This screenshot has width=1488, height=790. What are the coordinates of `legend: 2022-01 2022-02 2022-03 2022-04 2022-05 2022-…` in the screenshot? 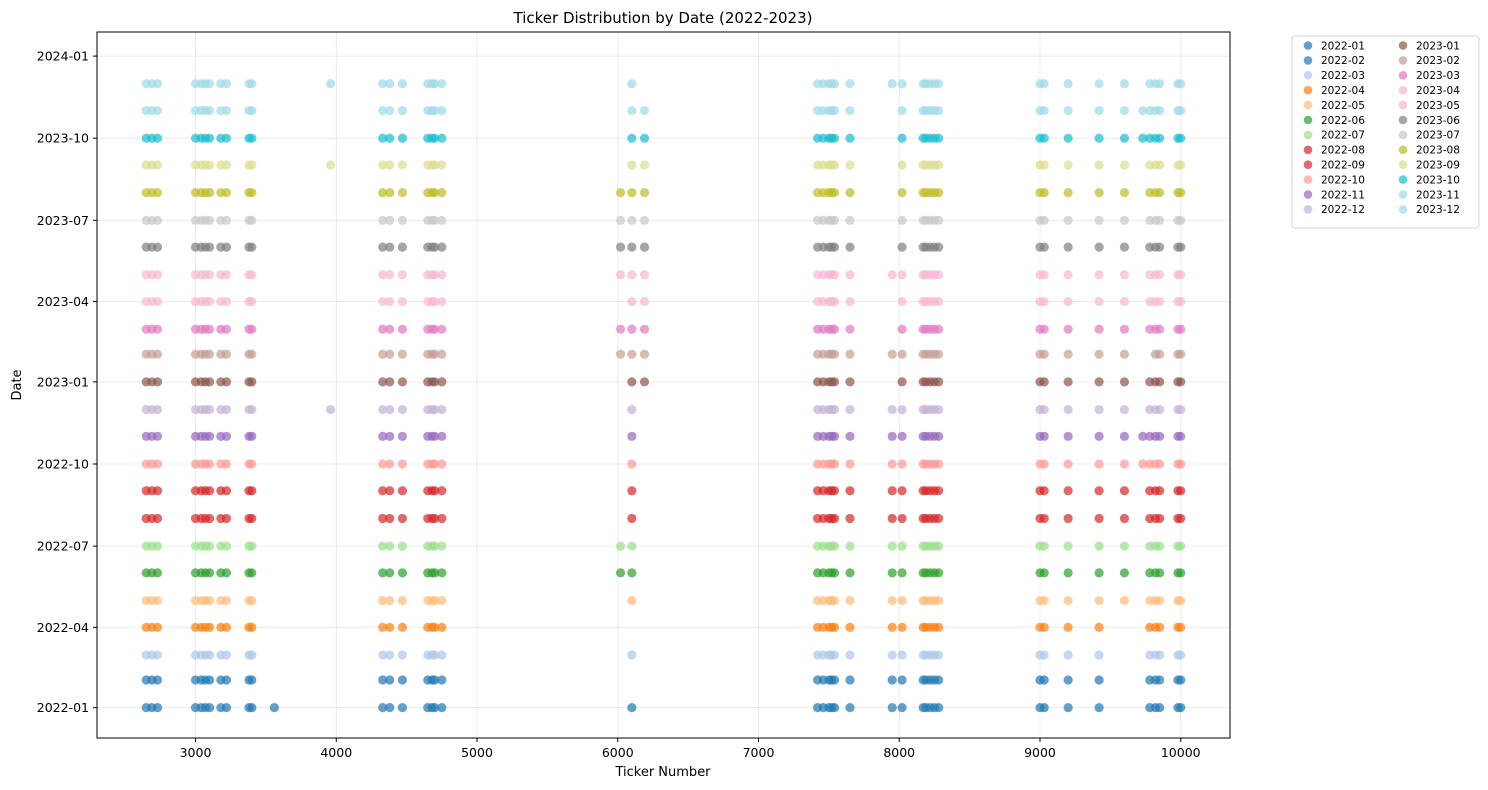 It's located at (1385, 132).